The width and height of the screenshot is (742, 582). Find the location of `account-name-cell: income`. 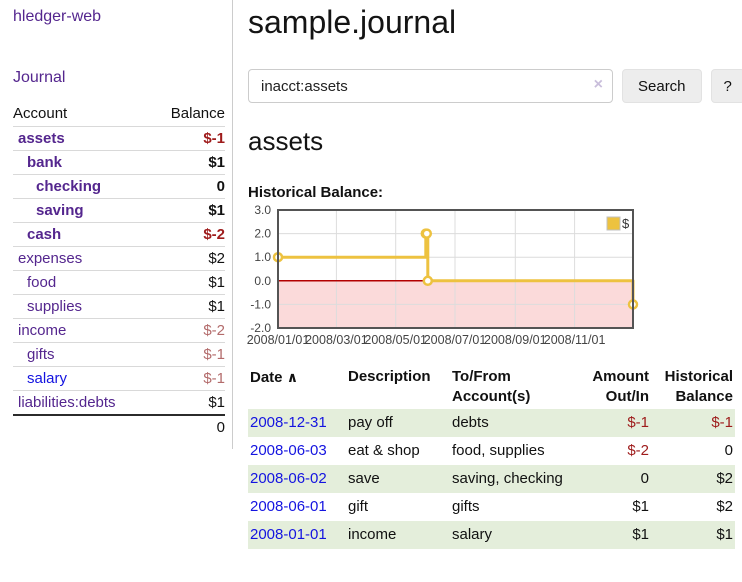

account-name-cell: income is located at coordinates (82, 331).